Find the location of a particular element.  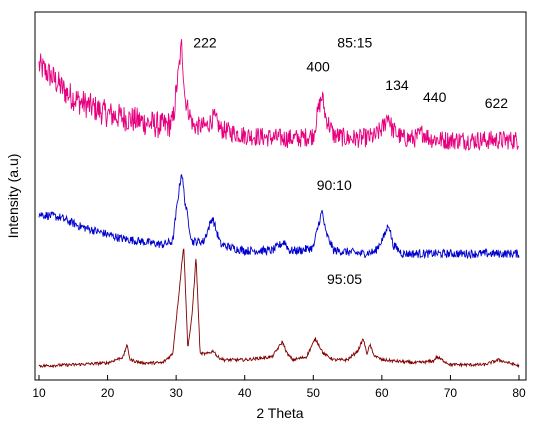

annotation-label: 222 is located at coordinates (205, 42).